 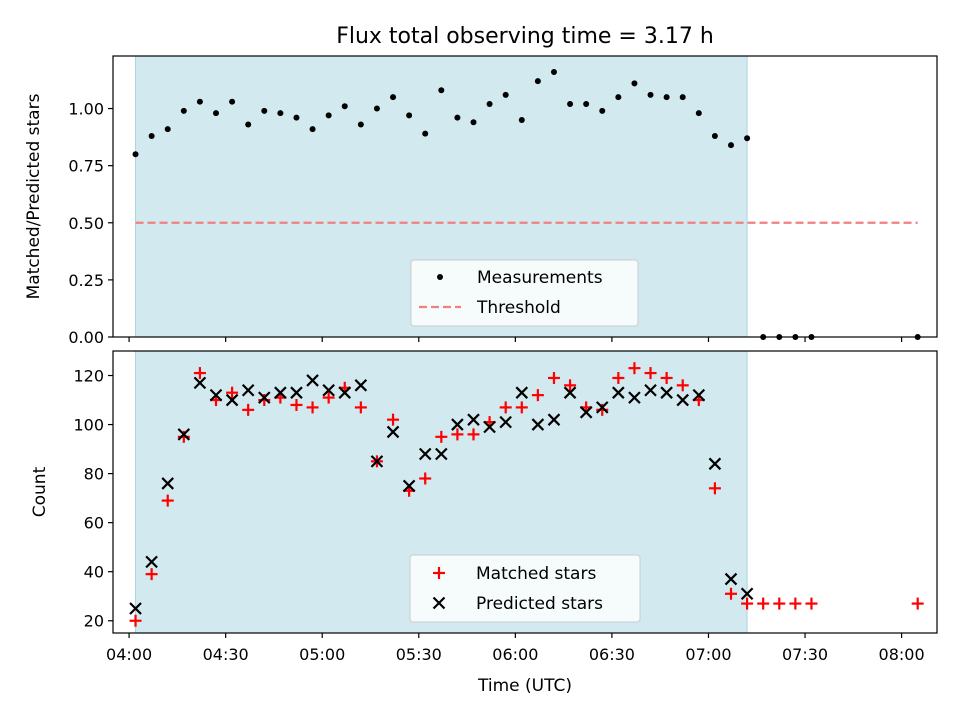 What do you see at coordinates (88, 376) in the screenshot?
I see `y-tick-label: 120` at bounding box center [88, 376].